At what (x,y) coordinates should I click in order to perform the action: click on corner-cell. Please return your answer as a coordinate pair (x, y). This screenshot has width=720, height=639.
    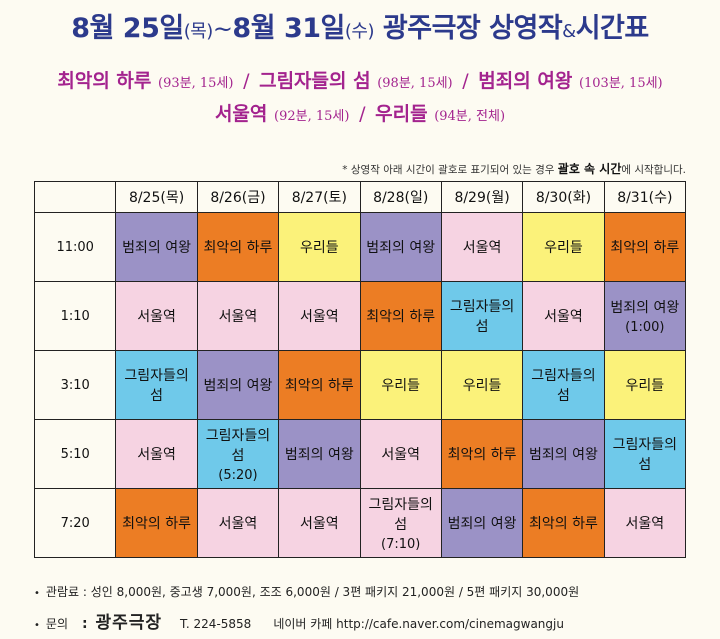
    Looking at the image, I should click on (75, 197).